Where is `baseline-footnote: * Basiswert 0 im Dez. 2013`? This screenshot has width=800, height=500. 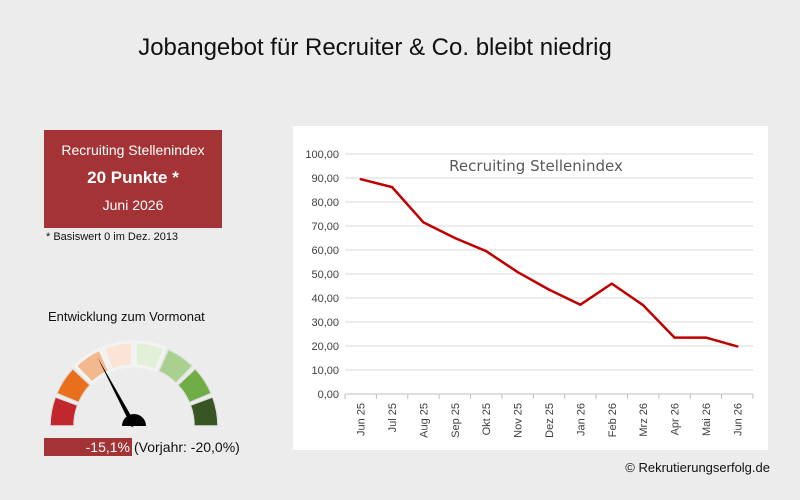 baseline-footnote: * Basiswert 0 im Dez. 2013 is located at coordinates (112, 237).